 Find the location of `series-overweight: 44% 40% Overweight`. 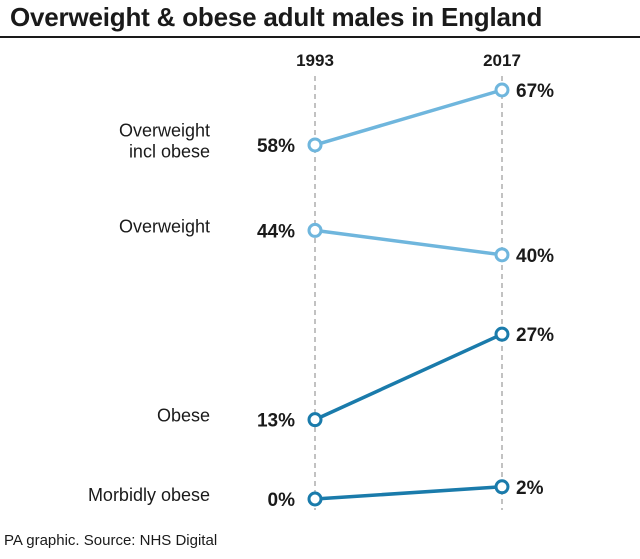

series-overweight: 44% 40% Overweight is located at coordinates (336, 241).